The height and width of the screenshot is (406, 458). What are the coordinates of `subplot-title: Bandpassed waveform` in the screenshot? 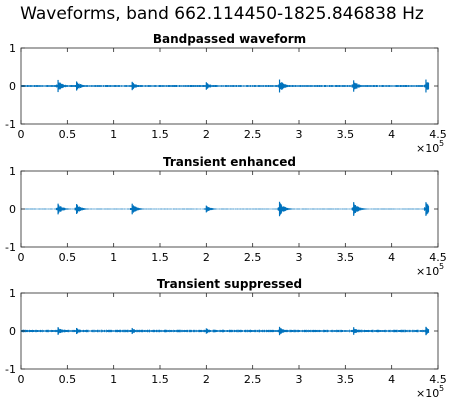 It's located at (229, 39).